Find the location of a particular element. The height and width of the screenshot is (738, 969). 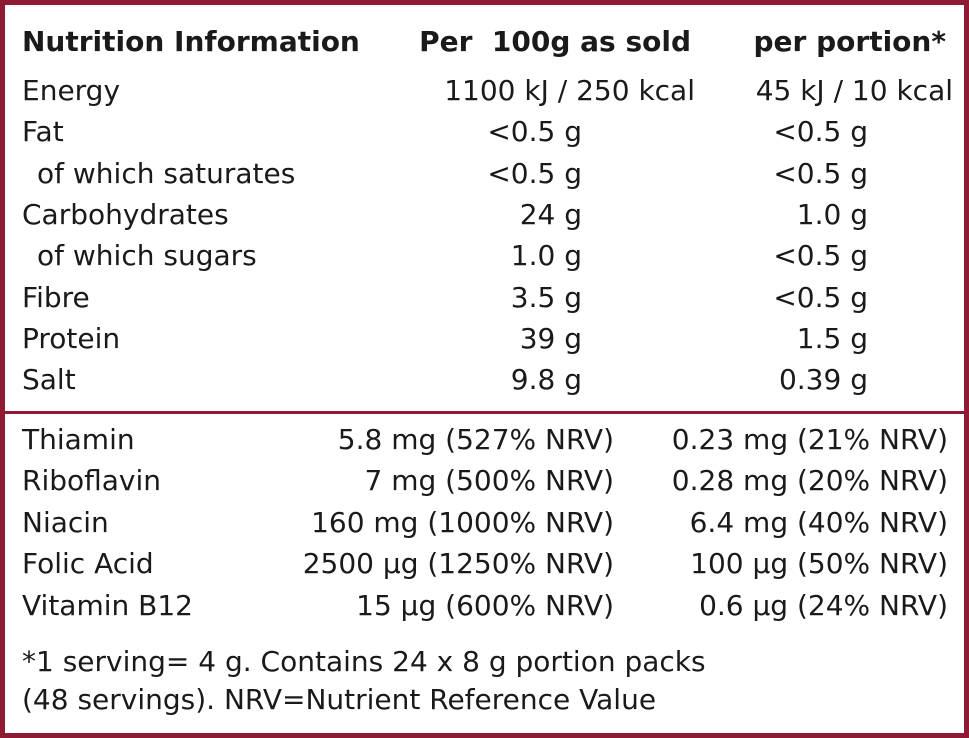

per-100g-value: 15 µg (600% NRV) is located at coordinates (485, 605).